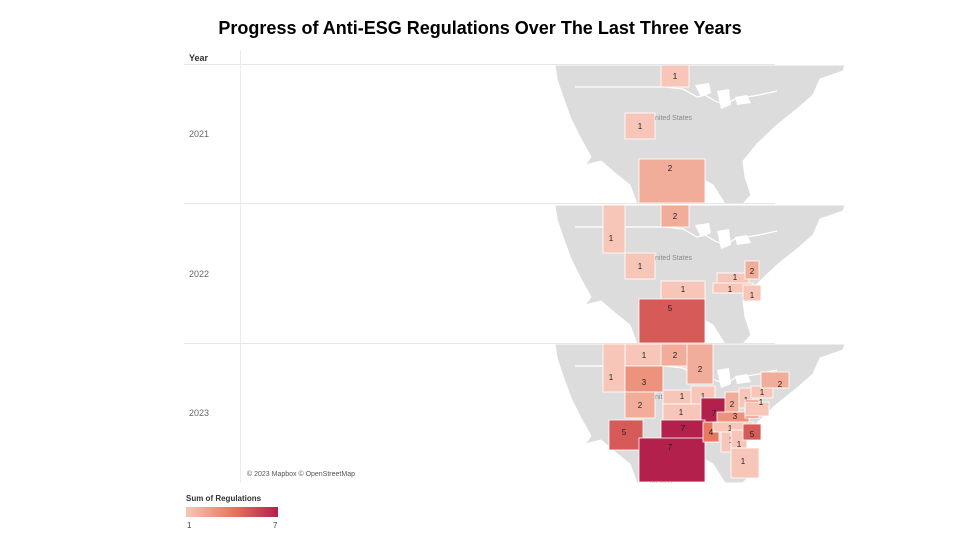  I want to click on year-label: 2022, so click(199, 274).